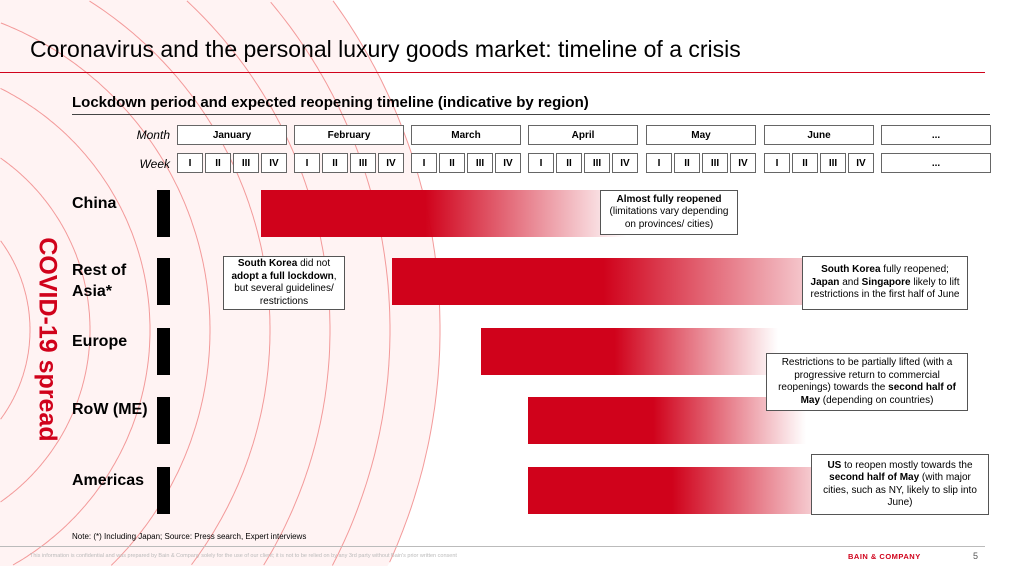  What do you see at coordinates (907, 465) in the screenshot?
I see `callout-segment: to reopen mostly towards the` at bounding box center [907, 465].